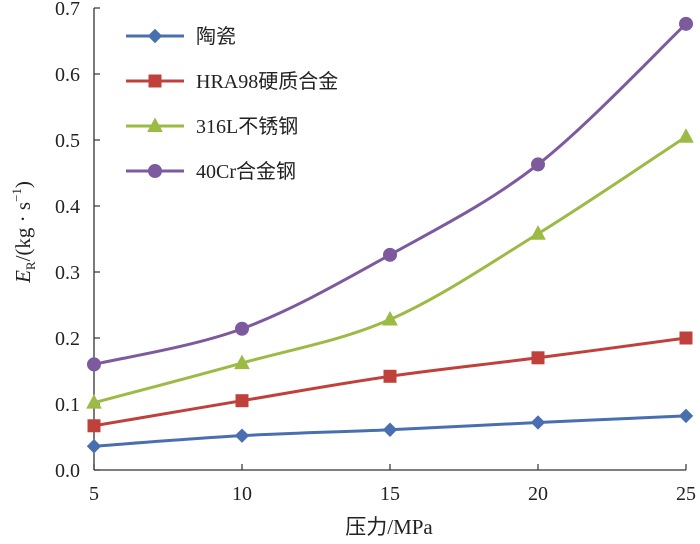 The height and width of the screenshot is (544, 700). What do you see at coordinates (686, 494) in the screenshot?
I see `x-tick-label: 25` at bounding box center [686, 494].